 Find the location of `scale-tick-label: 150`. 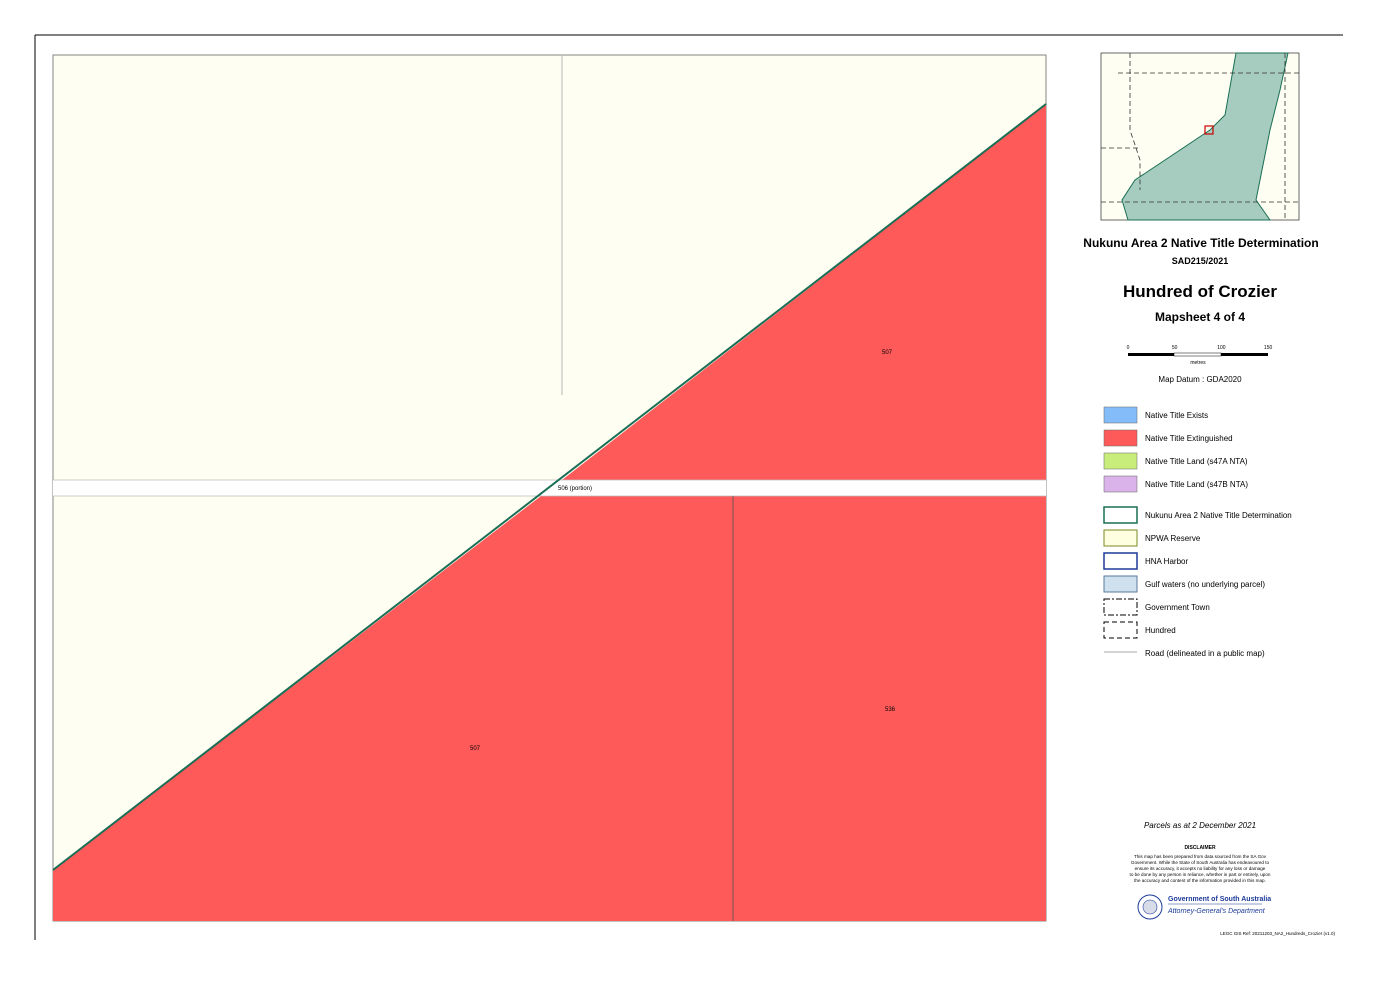

scale-tick-label: 150 is located at coordinates (1268, 348).